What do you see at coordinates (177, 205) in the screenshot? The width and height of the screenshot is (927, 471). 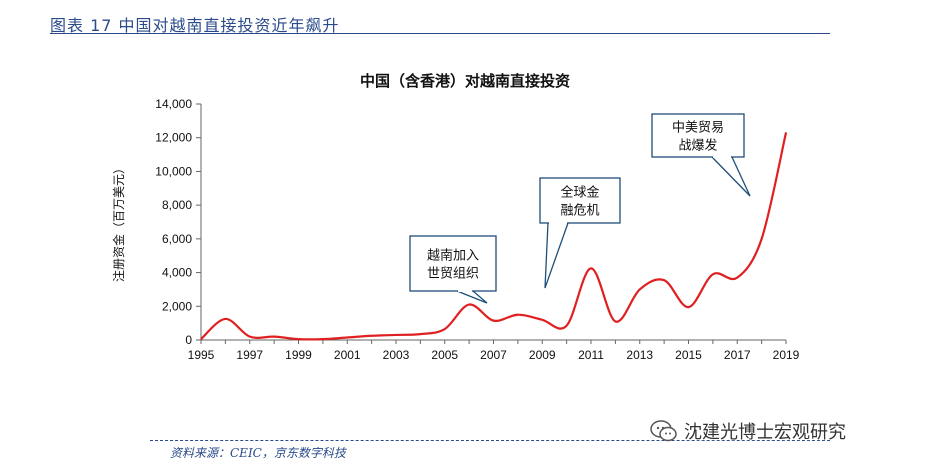 I see `y-tick-label: 8,000` at bounding box center [177, 205].